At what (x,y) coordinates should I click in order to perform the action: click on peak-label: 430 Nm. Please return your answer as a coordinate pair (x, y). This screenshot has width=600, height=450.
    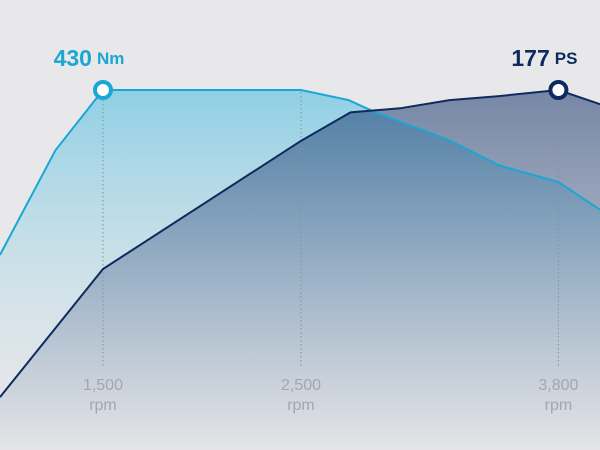
    Looking at the image, I should click on (89, 58).